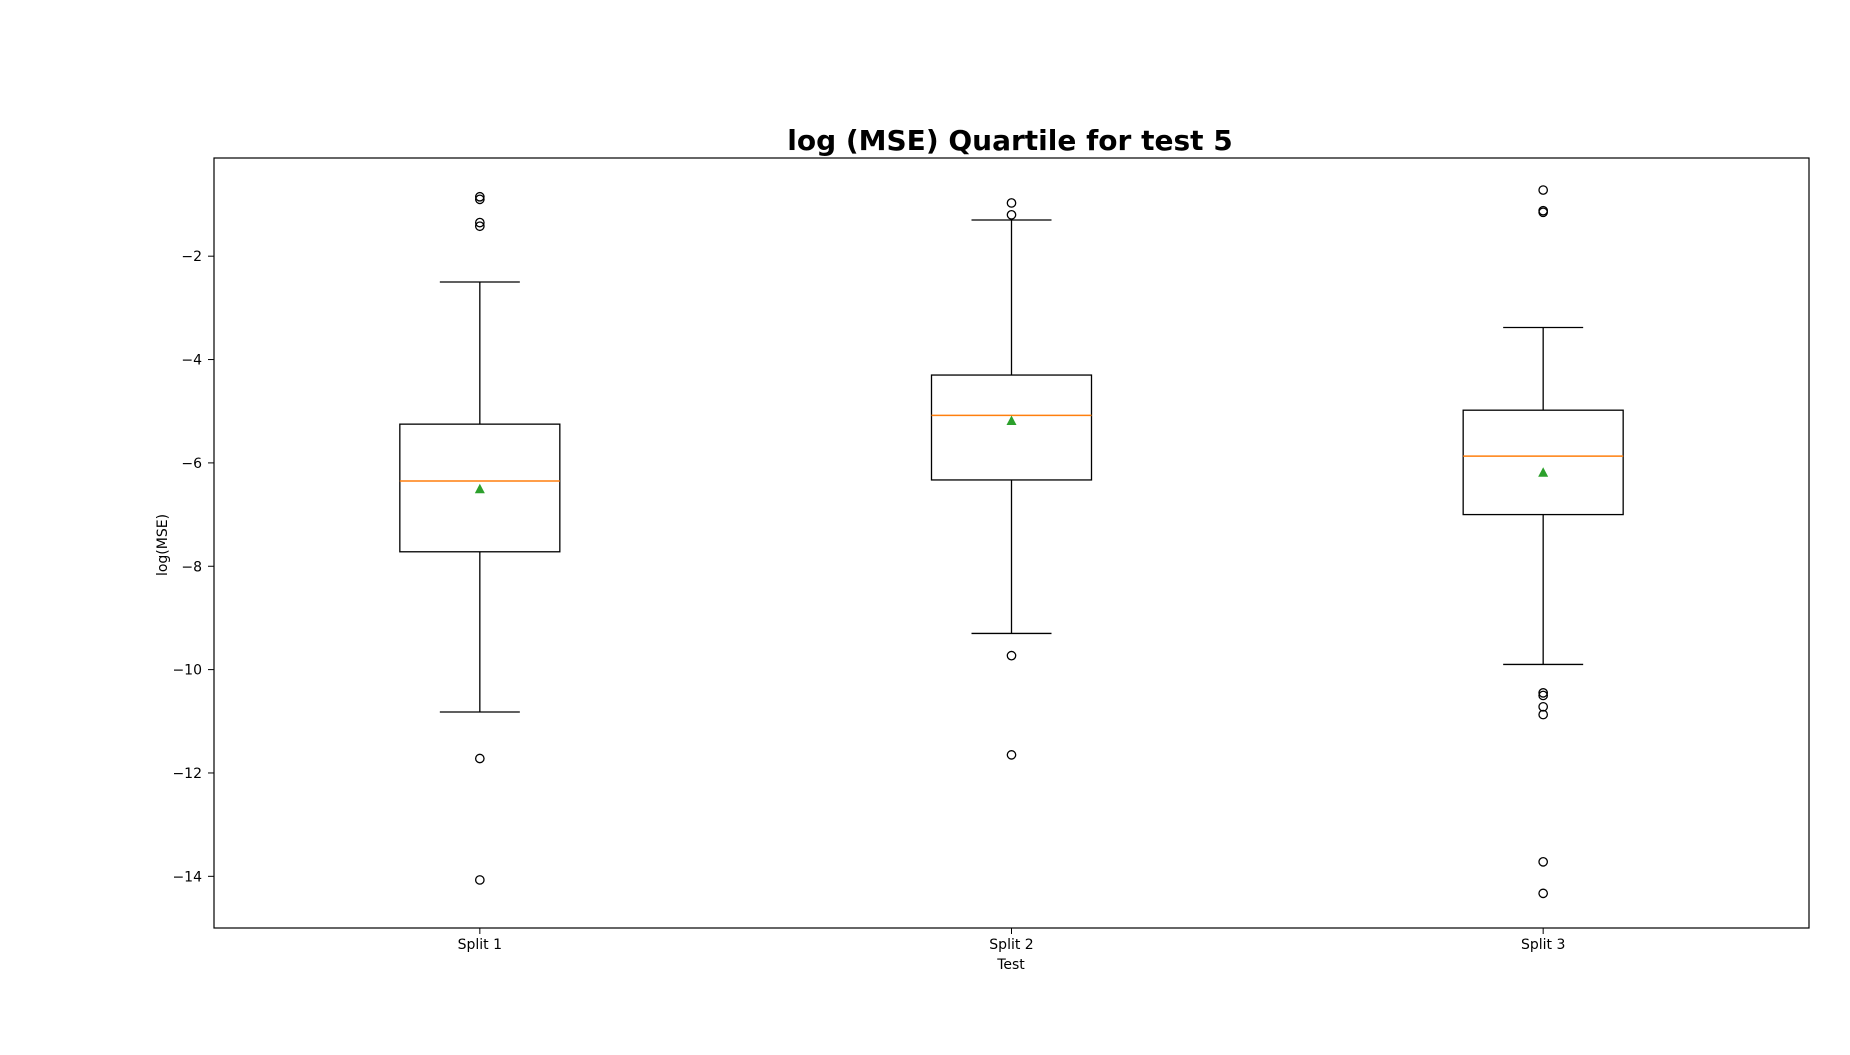 This screenshot has width=1850, height=1055. Describe the element at coordinates (187, 671) in the screenshot. I see `y-tick-label: −10` at that location.